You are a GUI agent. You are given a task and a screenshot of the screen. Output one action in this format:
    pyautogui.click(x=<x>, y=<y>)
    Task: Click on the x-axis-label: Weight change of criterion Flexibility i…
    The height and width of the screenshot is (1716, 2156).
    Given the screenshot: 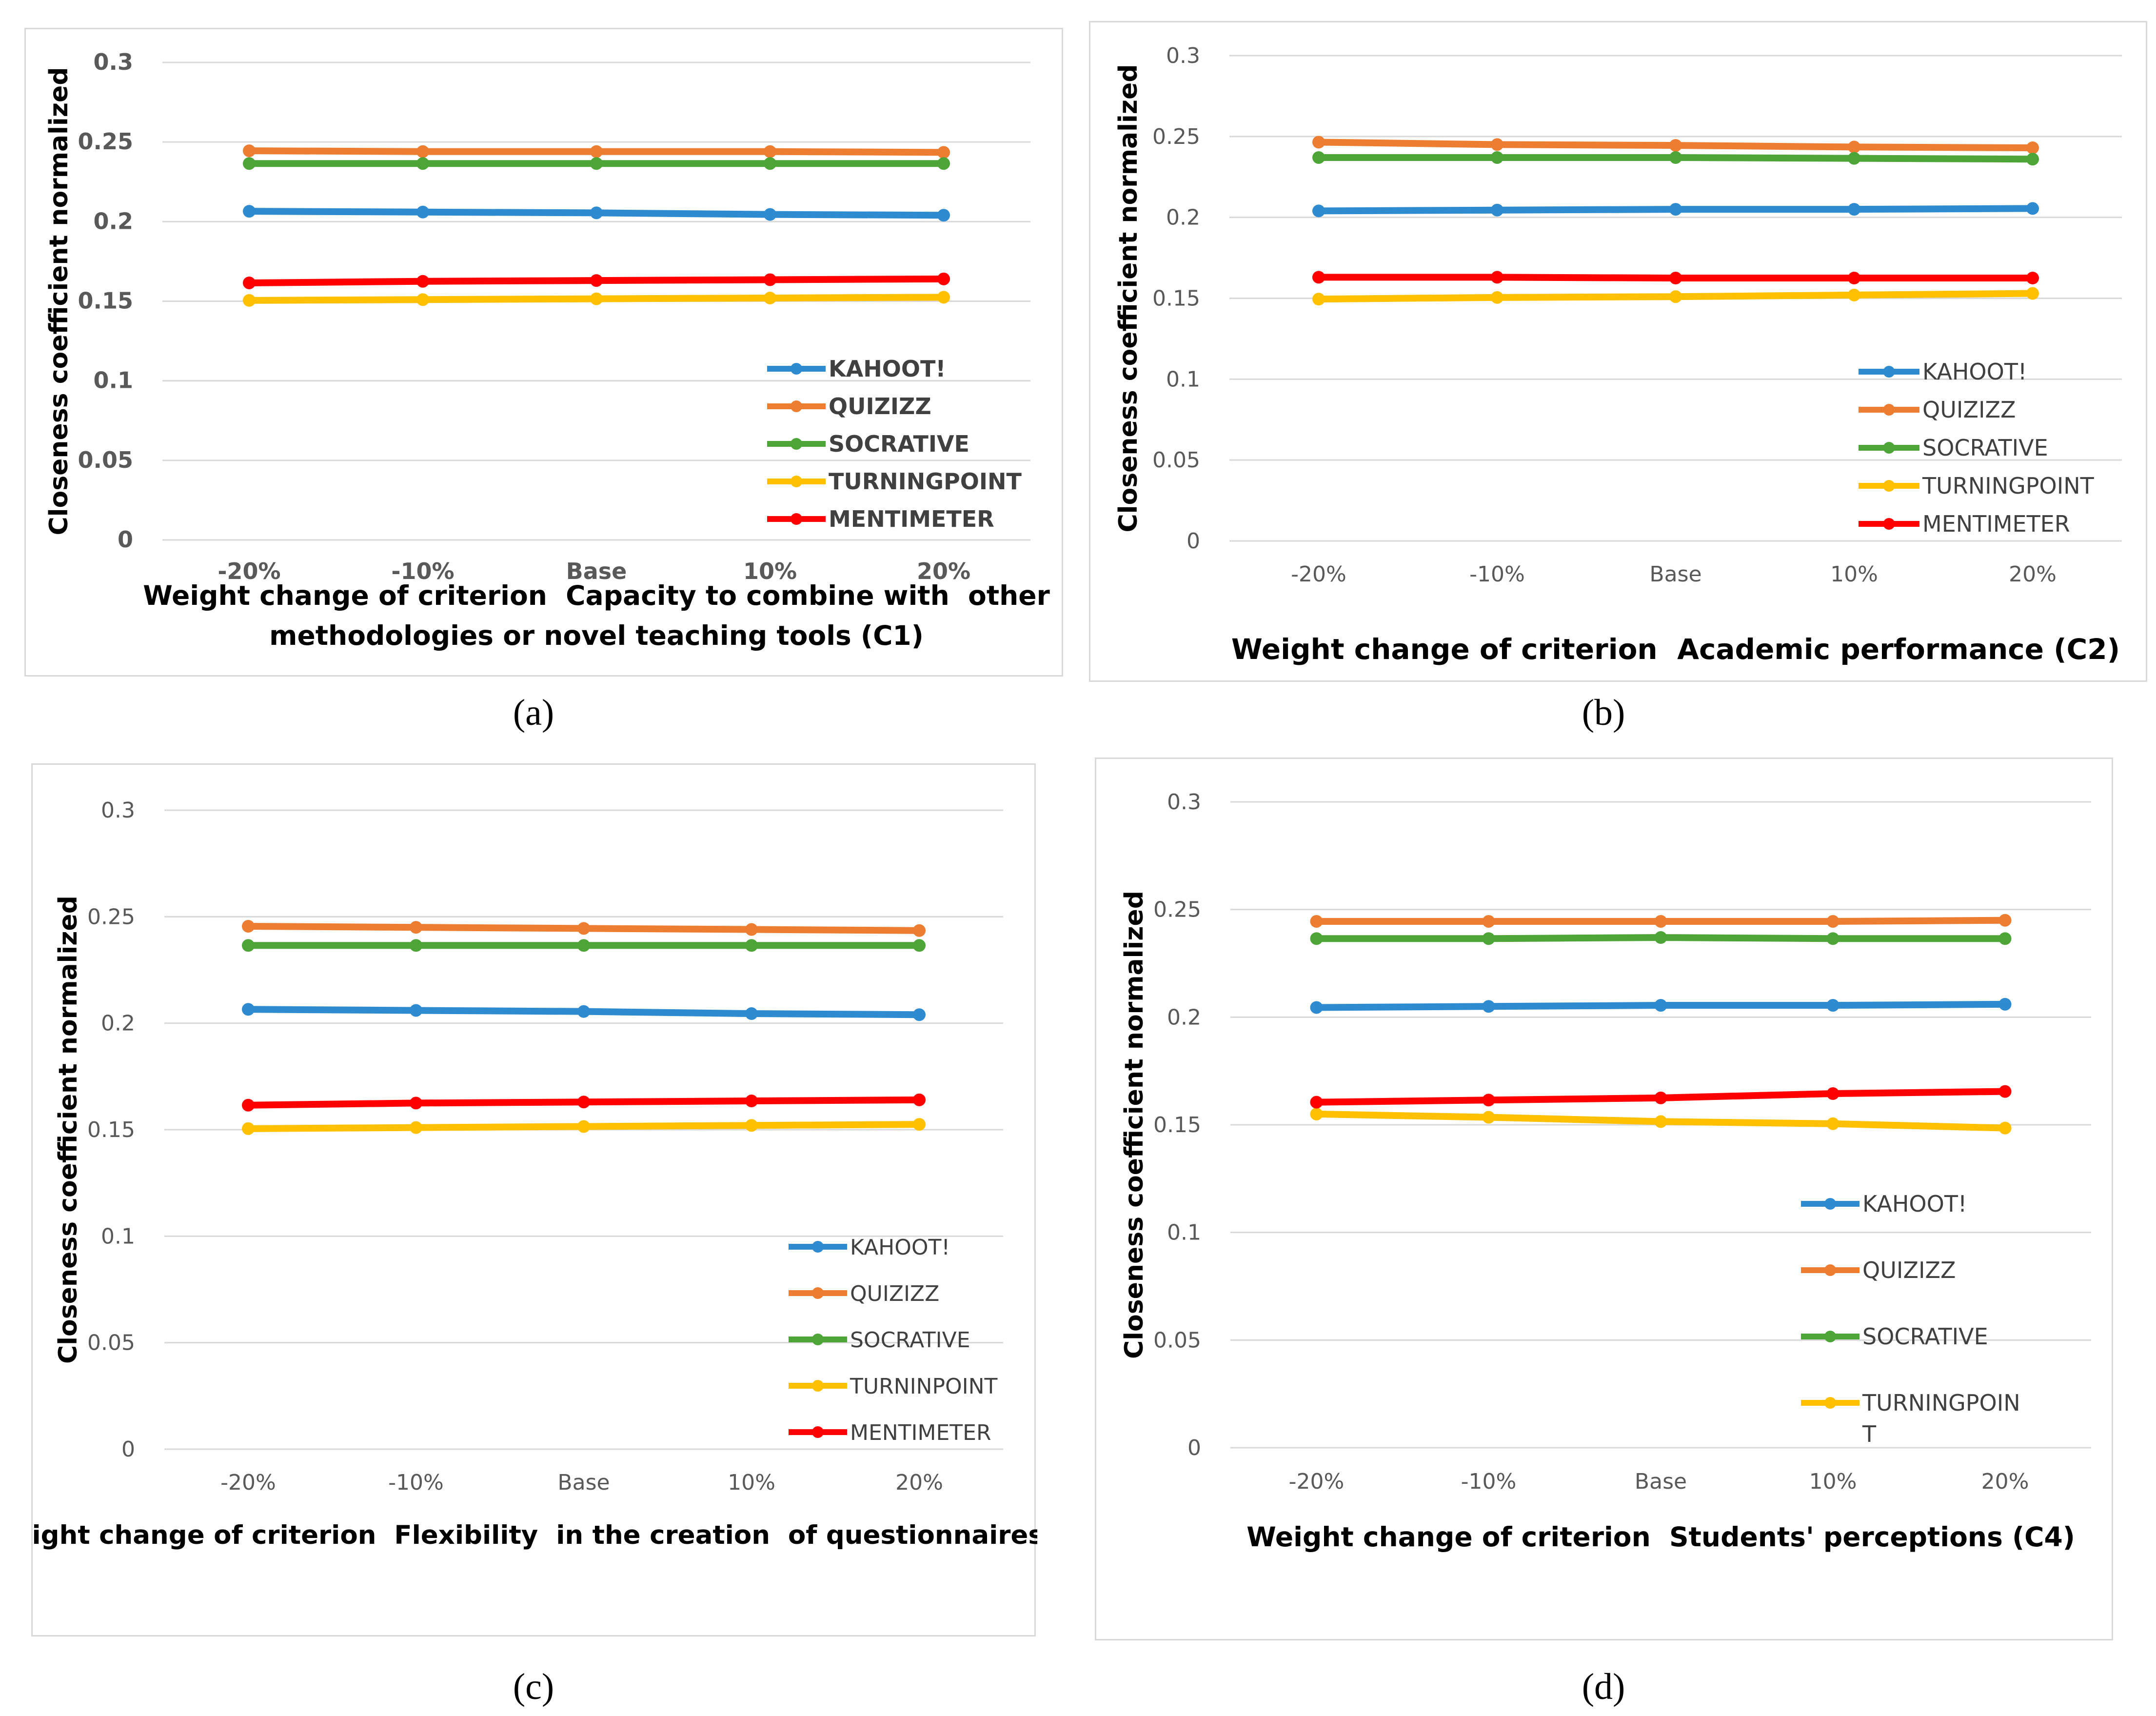 What is the action you would take?
    pyautogui.click(x=535, y=1535)
    